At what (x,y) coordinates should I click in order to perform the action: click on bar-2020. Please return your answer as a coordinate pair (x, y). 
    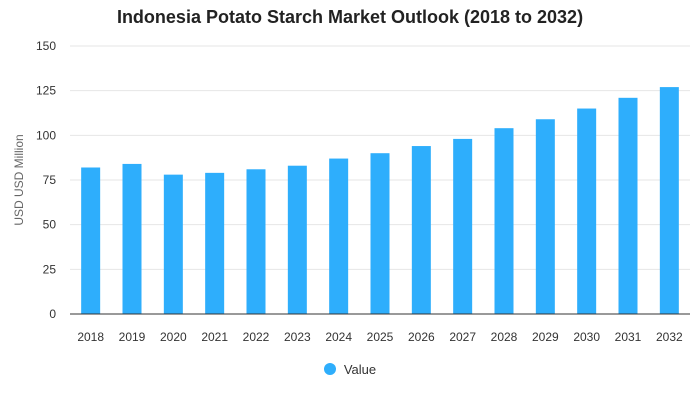
    Looking at the image, I should click on (173, 244).